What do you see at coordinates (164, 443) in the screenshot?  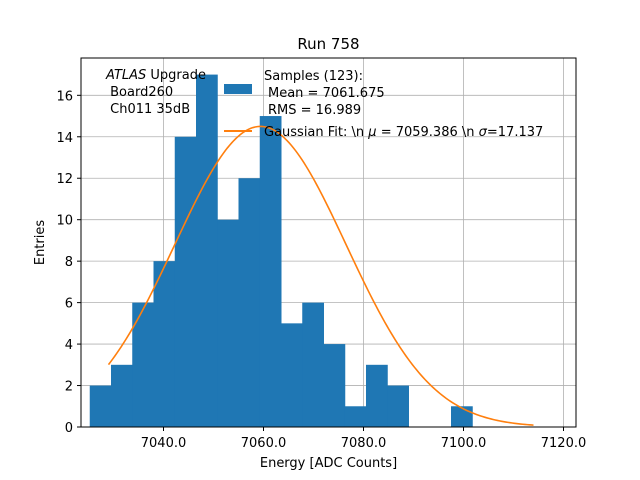 I see `x-tick-label: 7040.0` at bounding box center [164, 443].